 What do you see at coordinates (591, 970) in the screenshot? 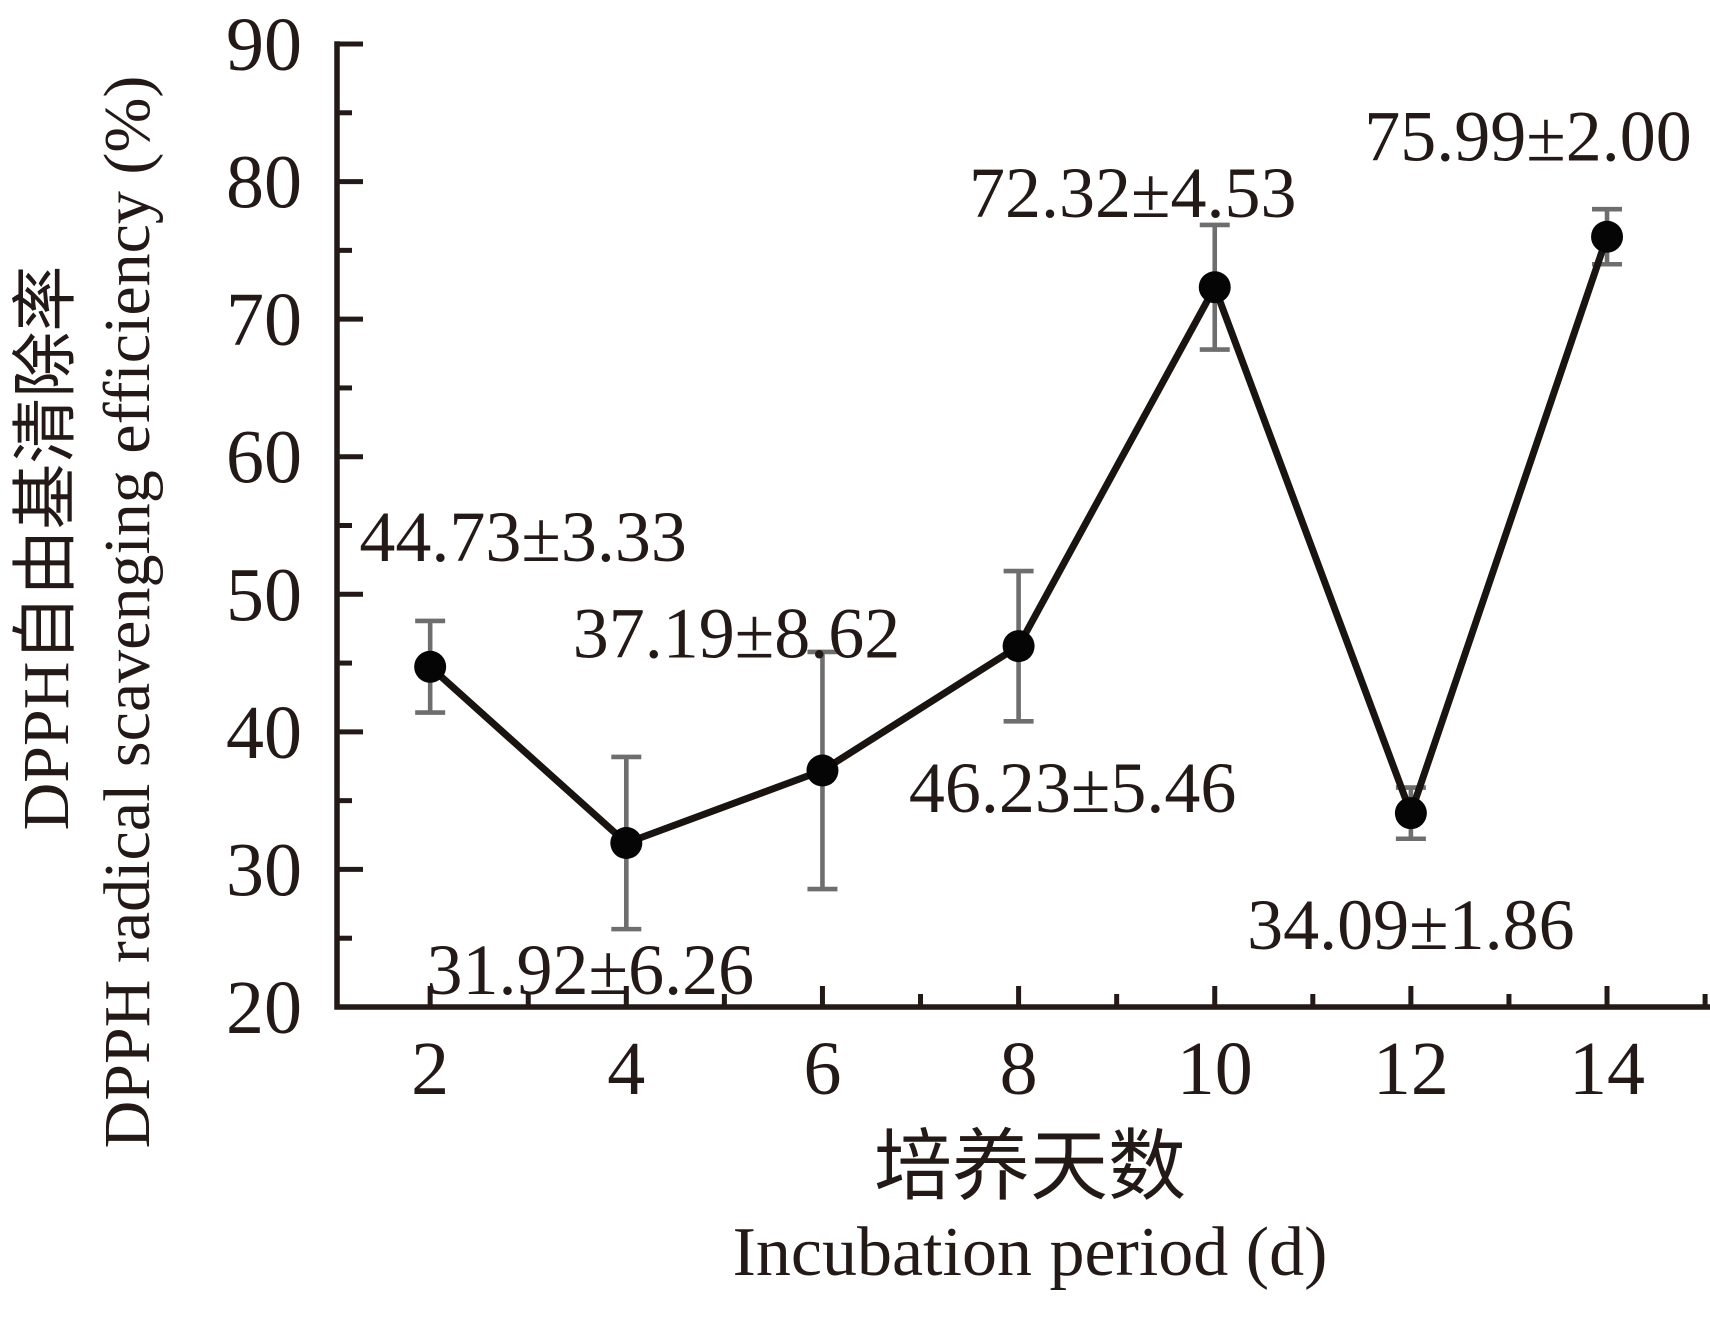
I see `point-value-label: 31.92±6.26` at bounding box center [591, 970].